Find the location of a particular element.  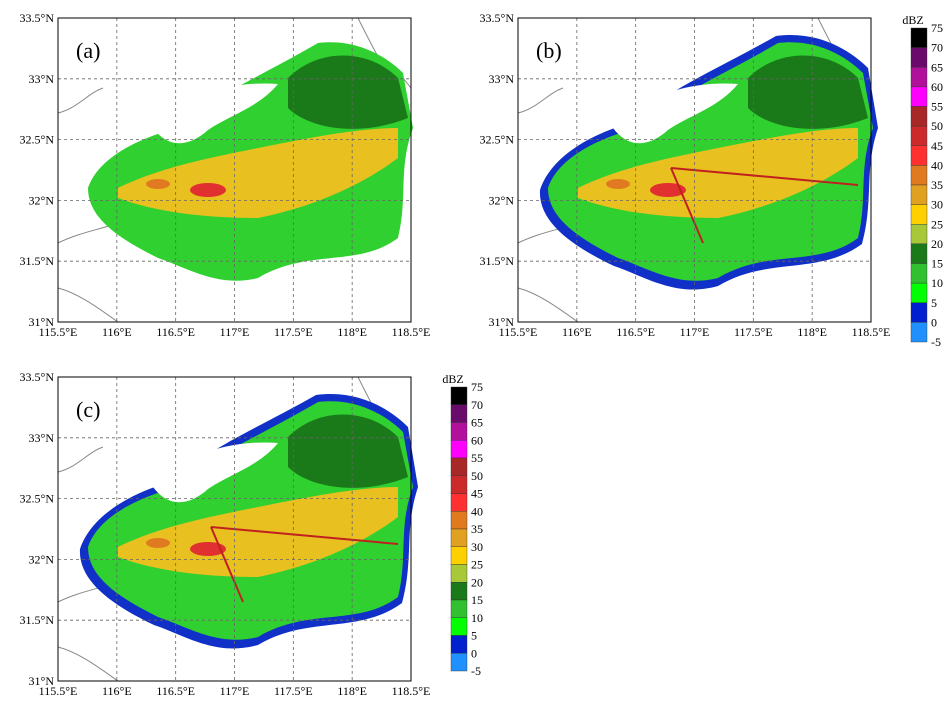

echo-strong is located at coordinates (258, 173).